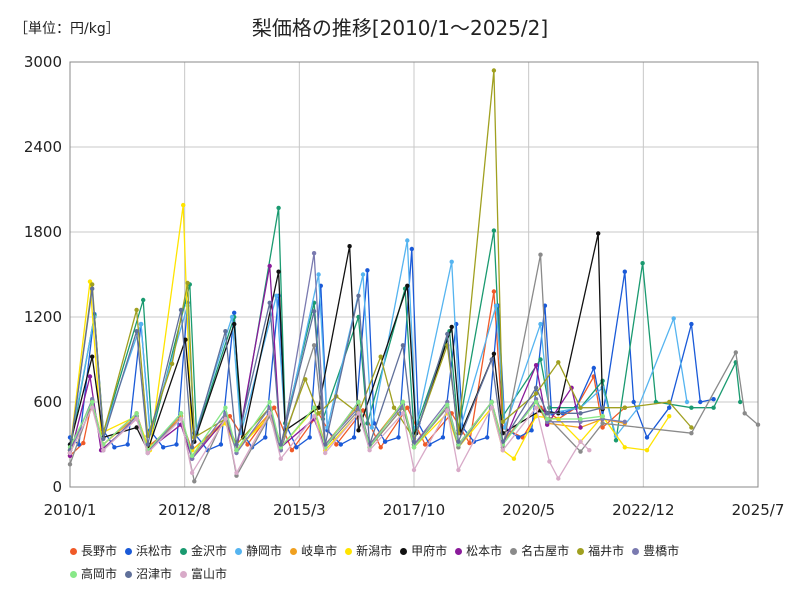 The image size is (800, 600). I want to click on legend-label: 金沢市, so click(209, 551).